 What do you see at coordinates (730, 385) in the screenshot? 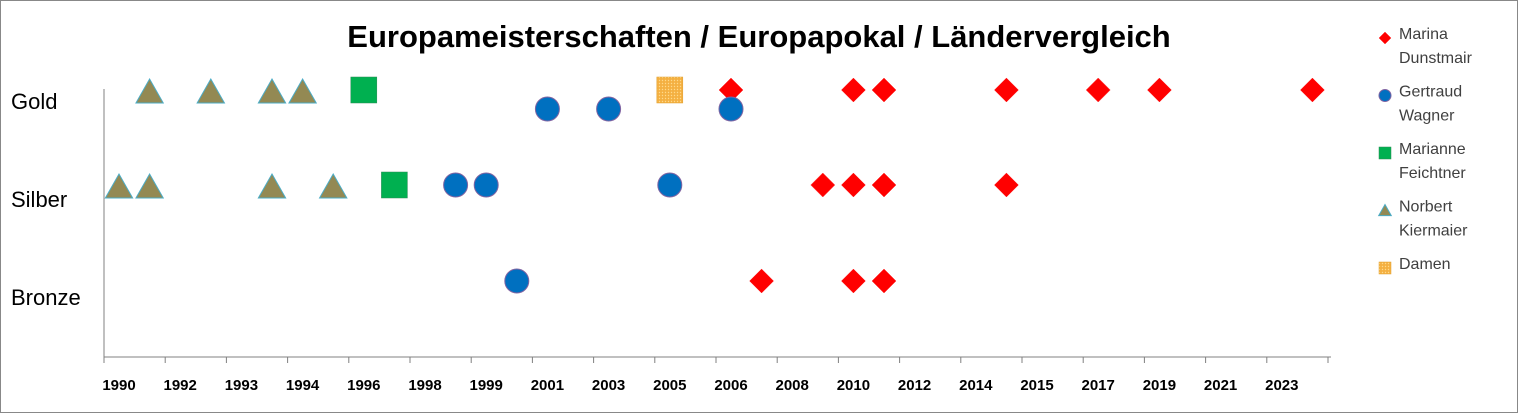
I see `x-tick-label: 2006` at bounding box center [730, 385].